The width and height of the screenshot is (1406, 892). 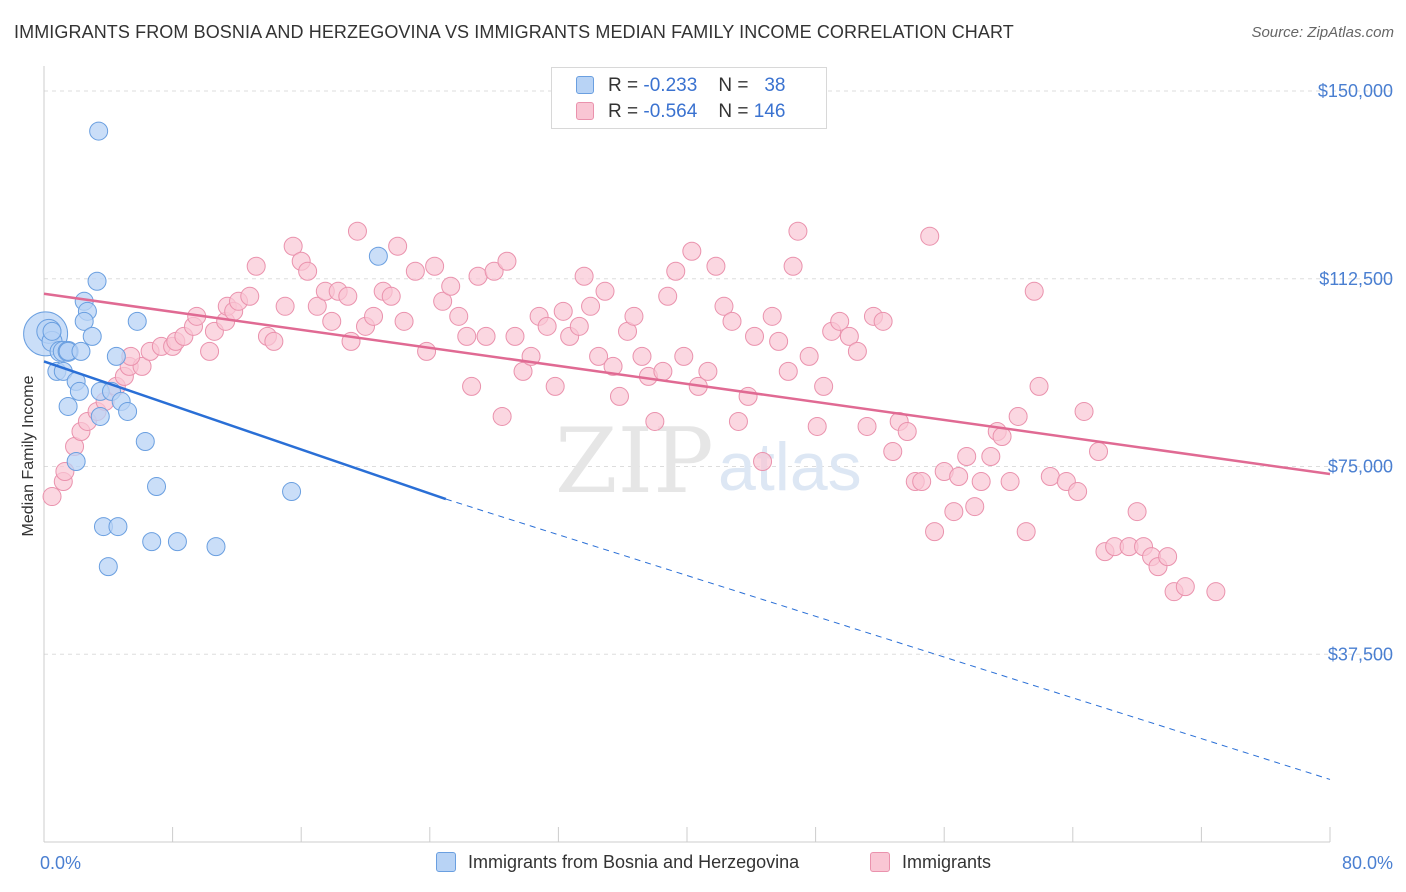 I want to click on n-value: 38, so click(x=775, y=85).